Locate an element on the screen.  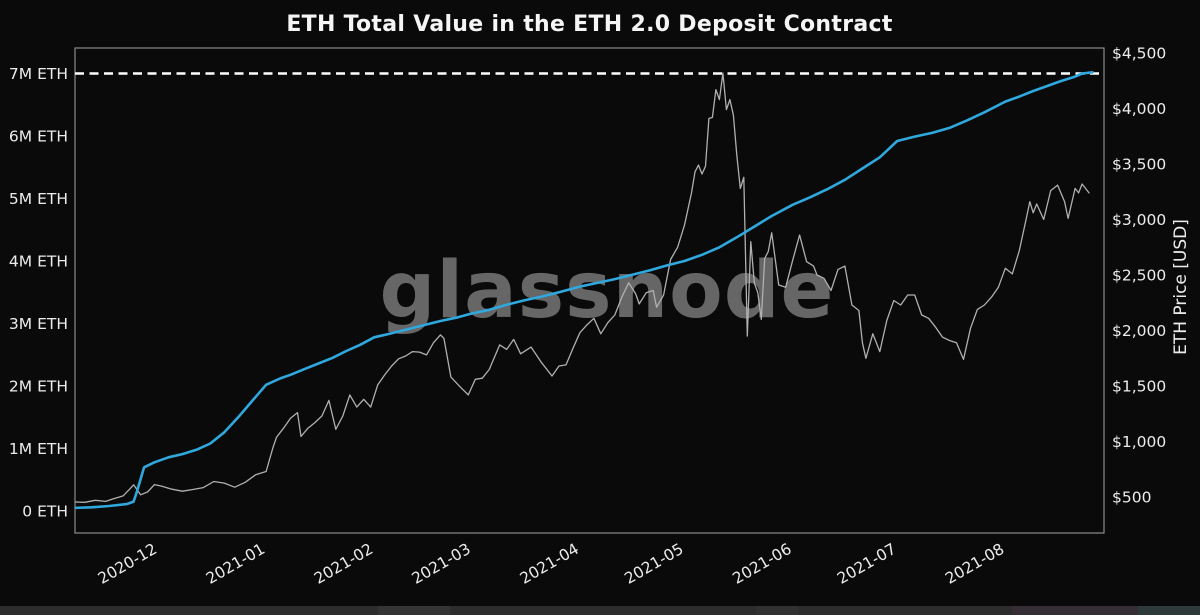
left-axis-tick-label: 3M ETH is located at coordinates (38, 324).